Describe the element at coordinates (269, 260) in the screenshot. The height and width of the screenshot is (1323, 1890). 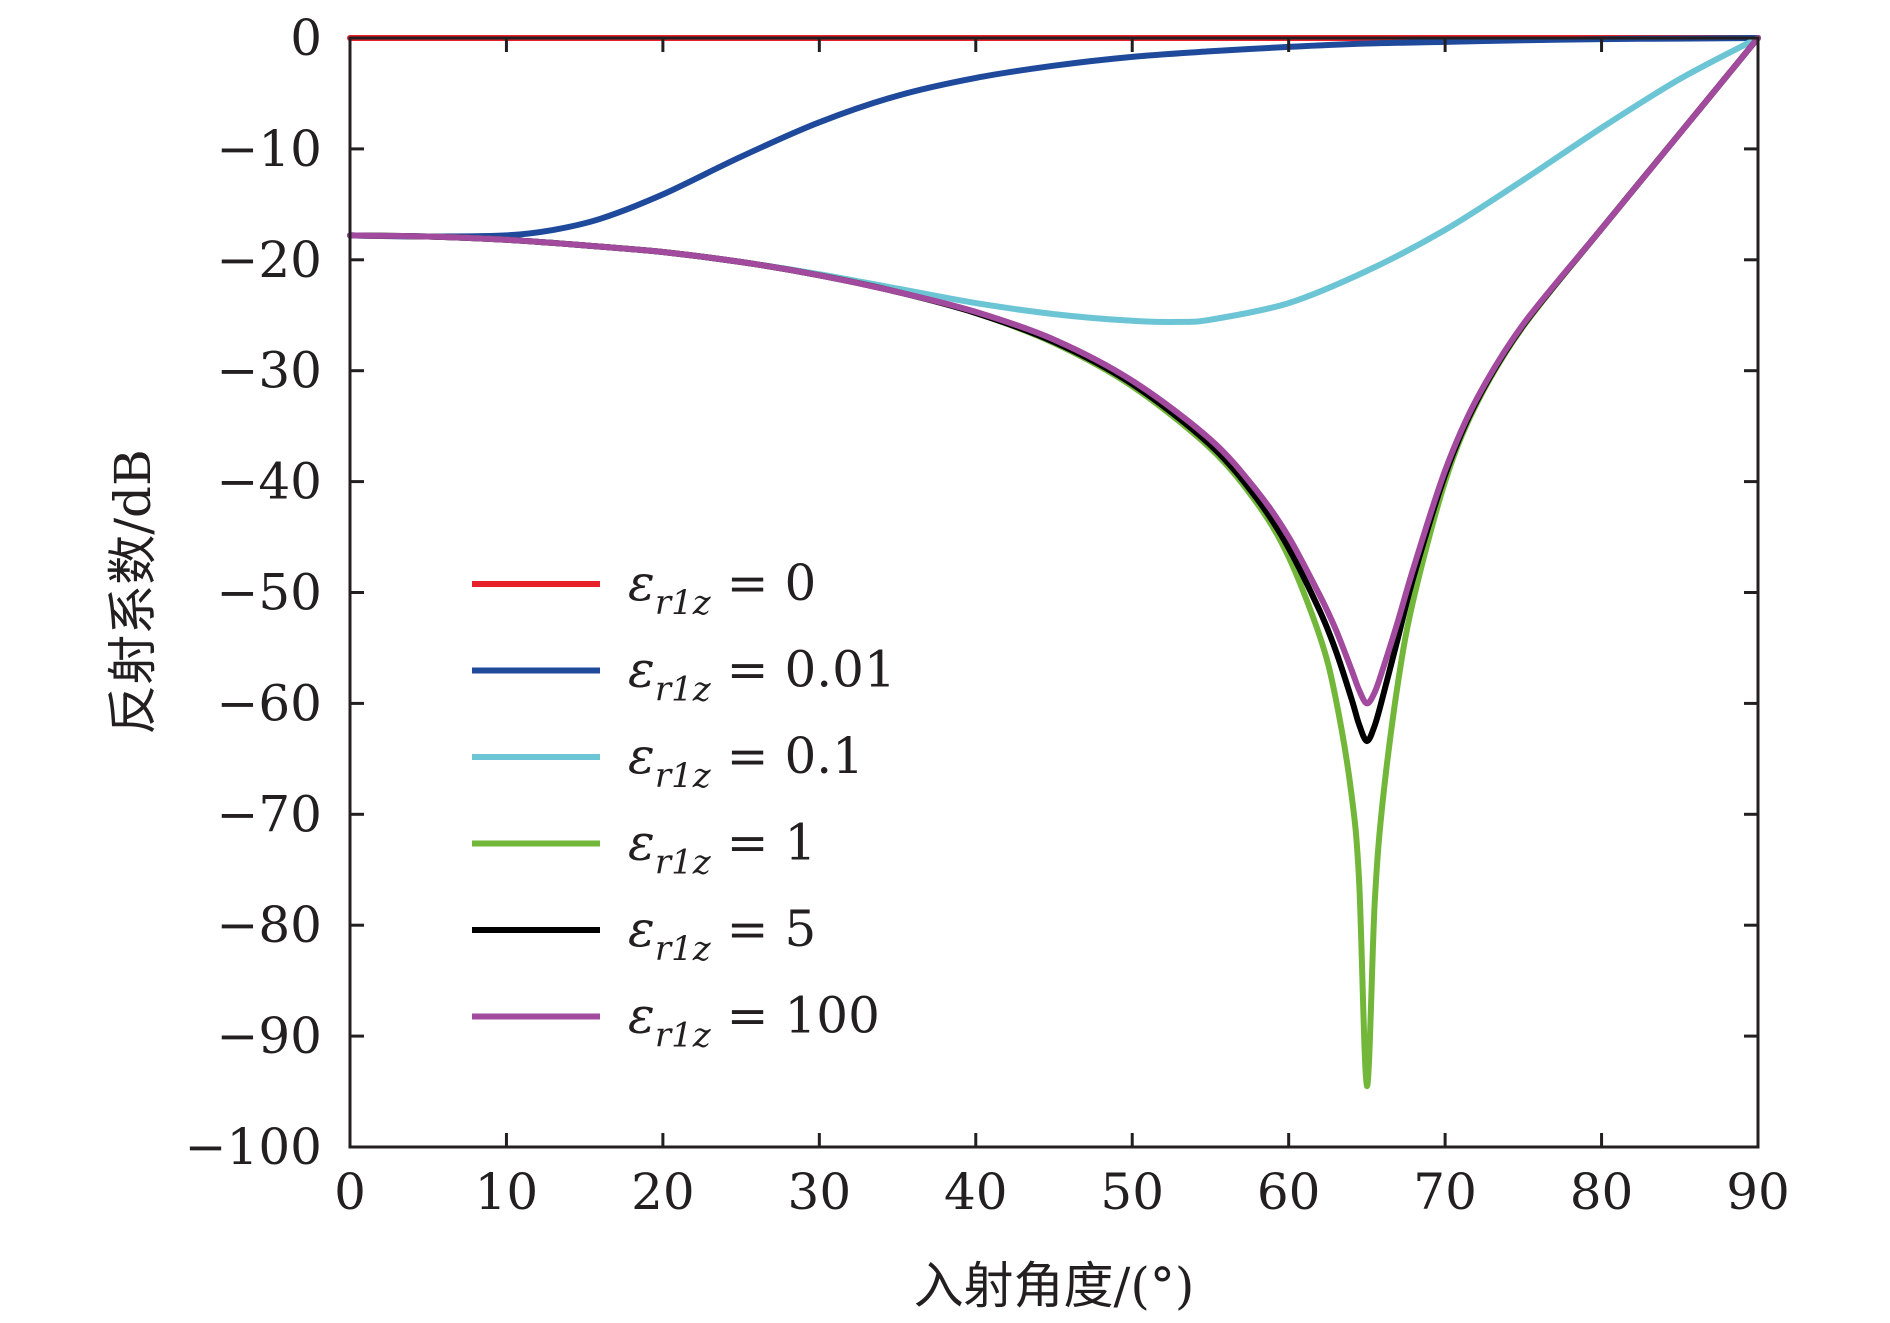
I see `y-tick-label-2: −20` at that location.